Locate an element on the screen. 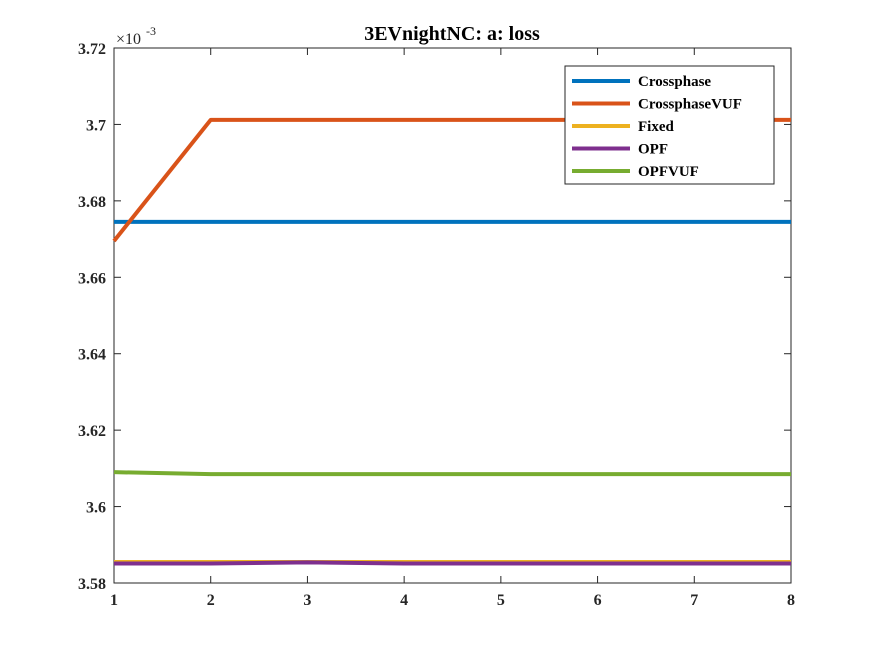 Image resolution: width=875 pixels, height=656 pixels. legend-label: Fixed is located at coordinates (656, 127).